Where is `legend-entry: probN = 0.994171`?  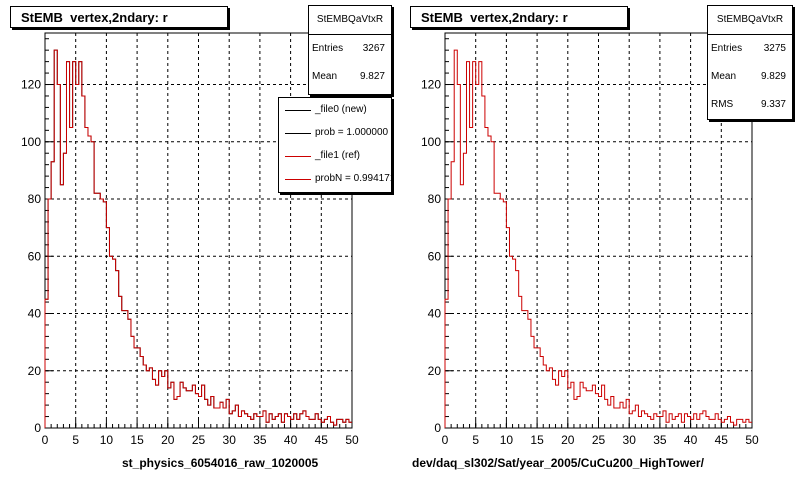 legend-entry: probN = 0.994171 is located at coordinates (335, 179).